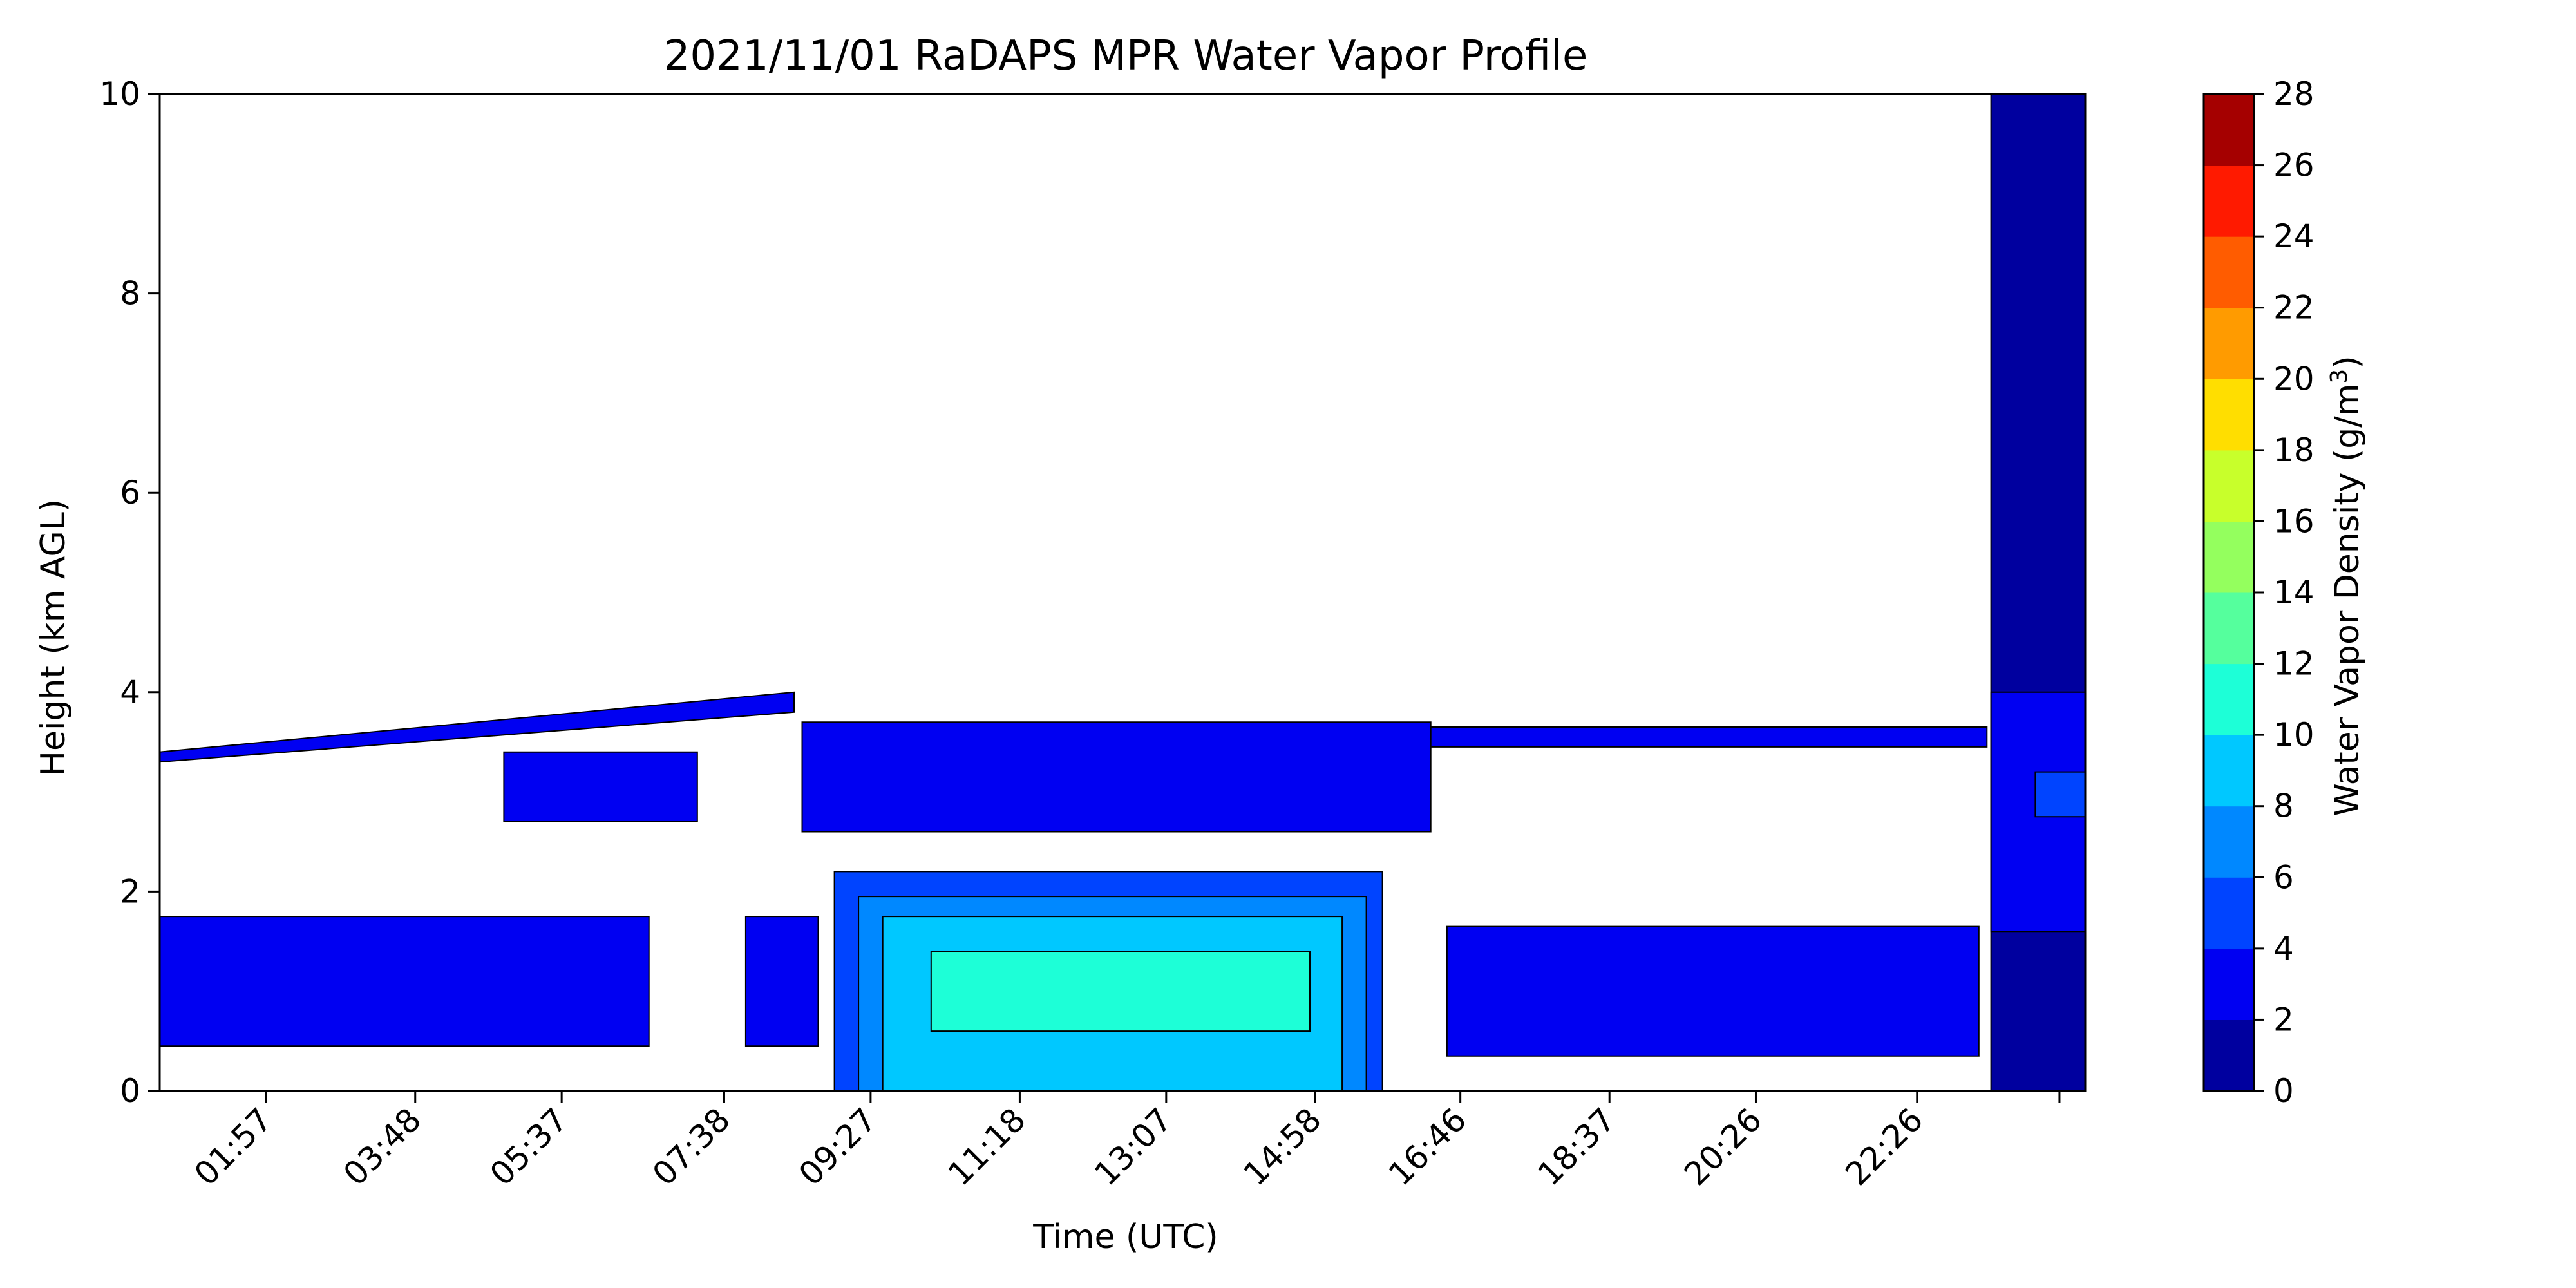  Describe the element at coordinates (2339, 377) in the screenshot. I see `colorbar-title-sup: 3` at that location.